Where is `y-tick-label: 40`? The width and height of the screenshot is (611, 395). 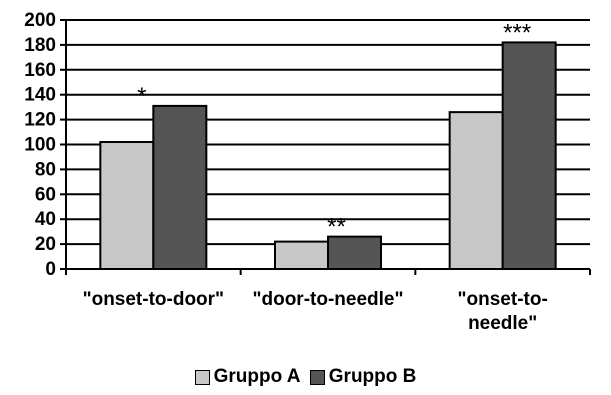
y-tick-label: 40 is located at coordinates (45, 219).